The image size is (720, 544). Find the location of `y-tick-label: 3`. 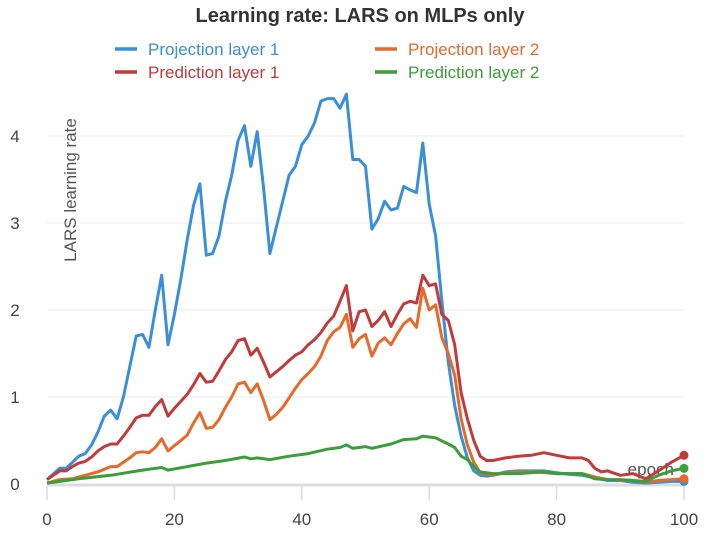

y-tick-label: 3 is located at coordinates (14, 223).